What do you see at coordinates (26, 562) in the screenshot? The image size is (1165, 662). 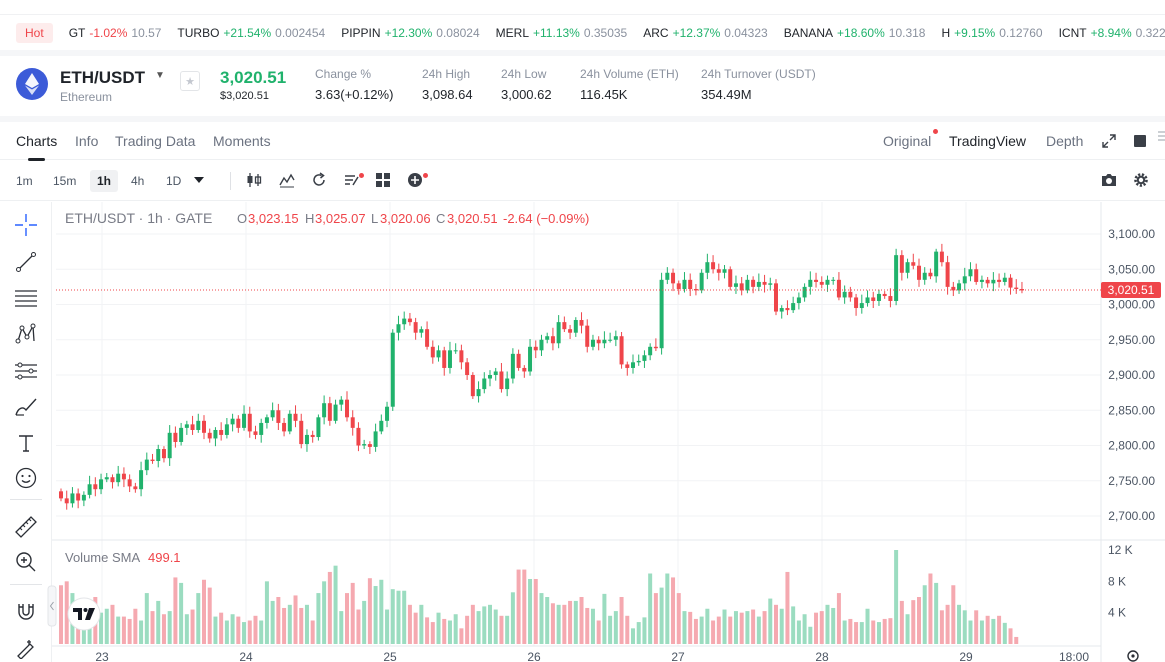 I see `zoom-in-icon` at bounding box center [26, 562].